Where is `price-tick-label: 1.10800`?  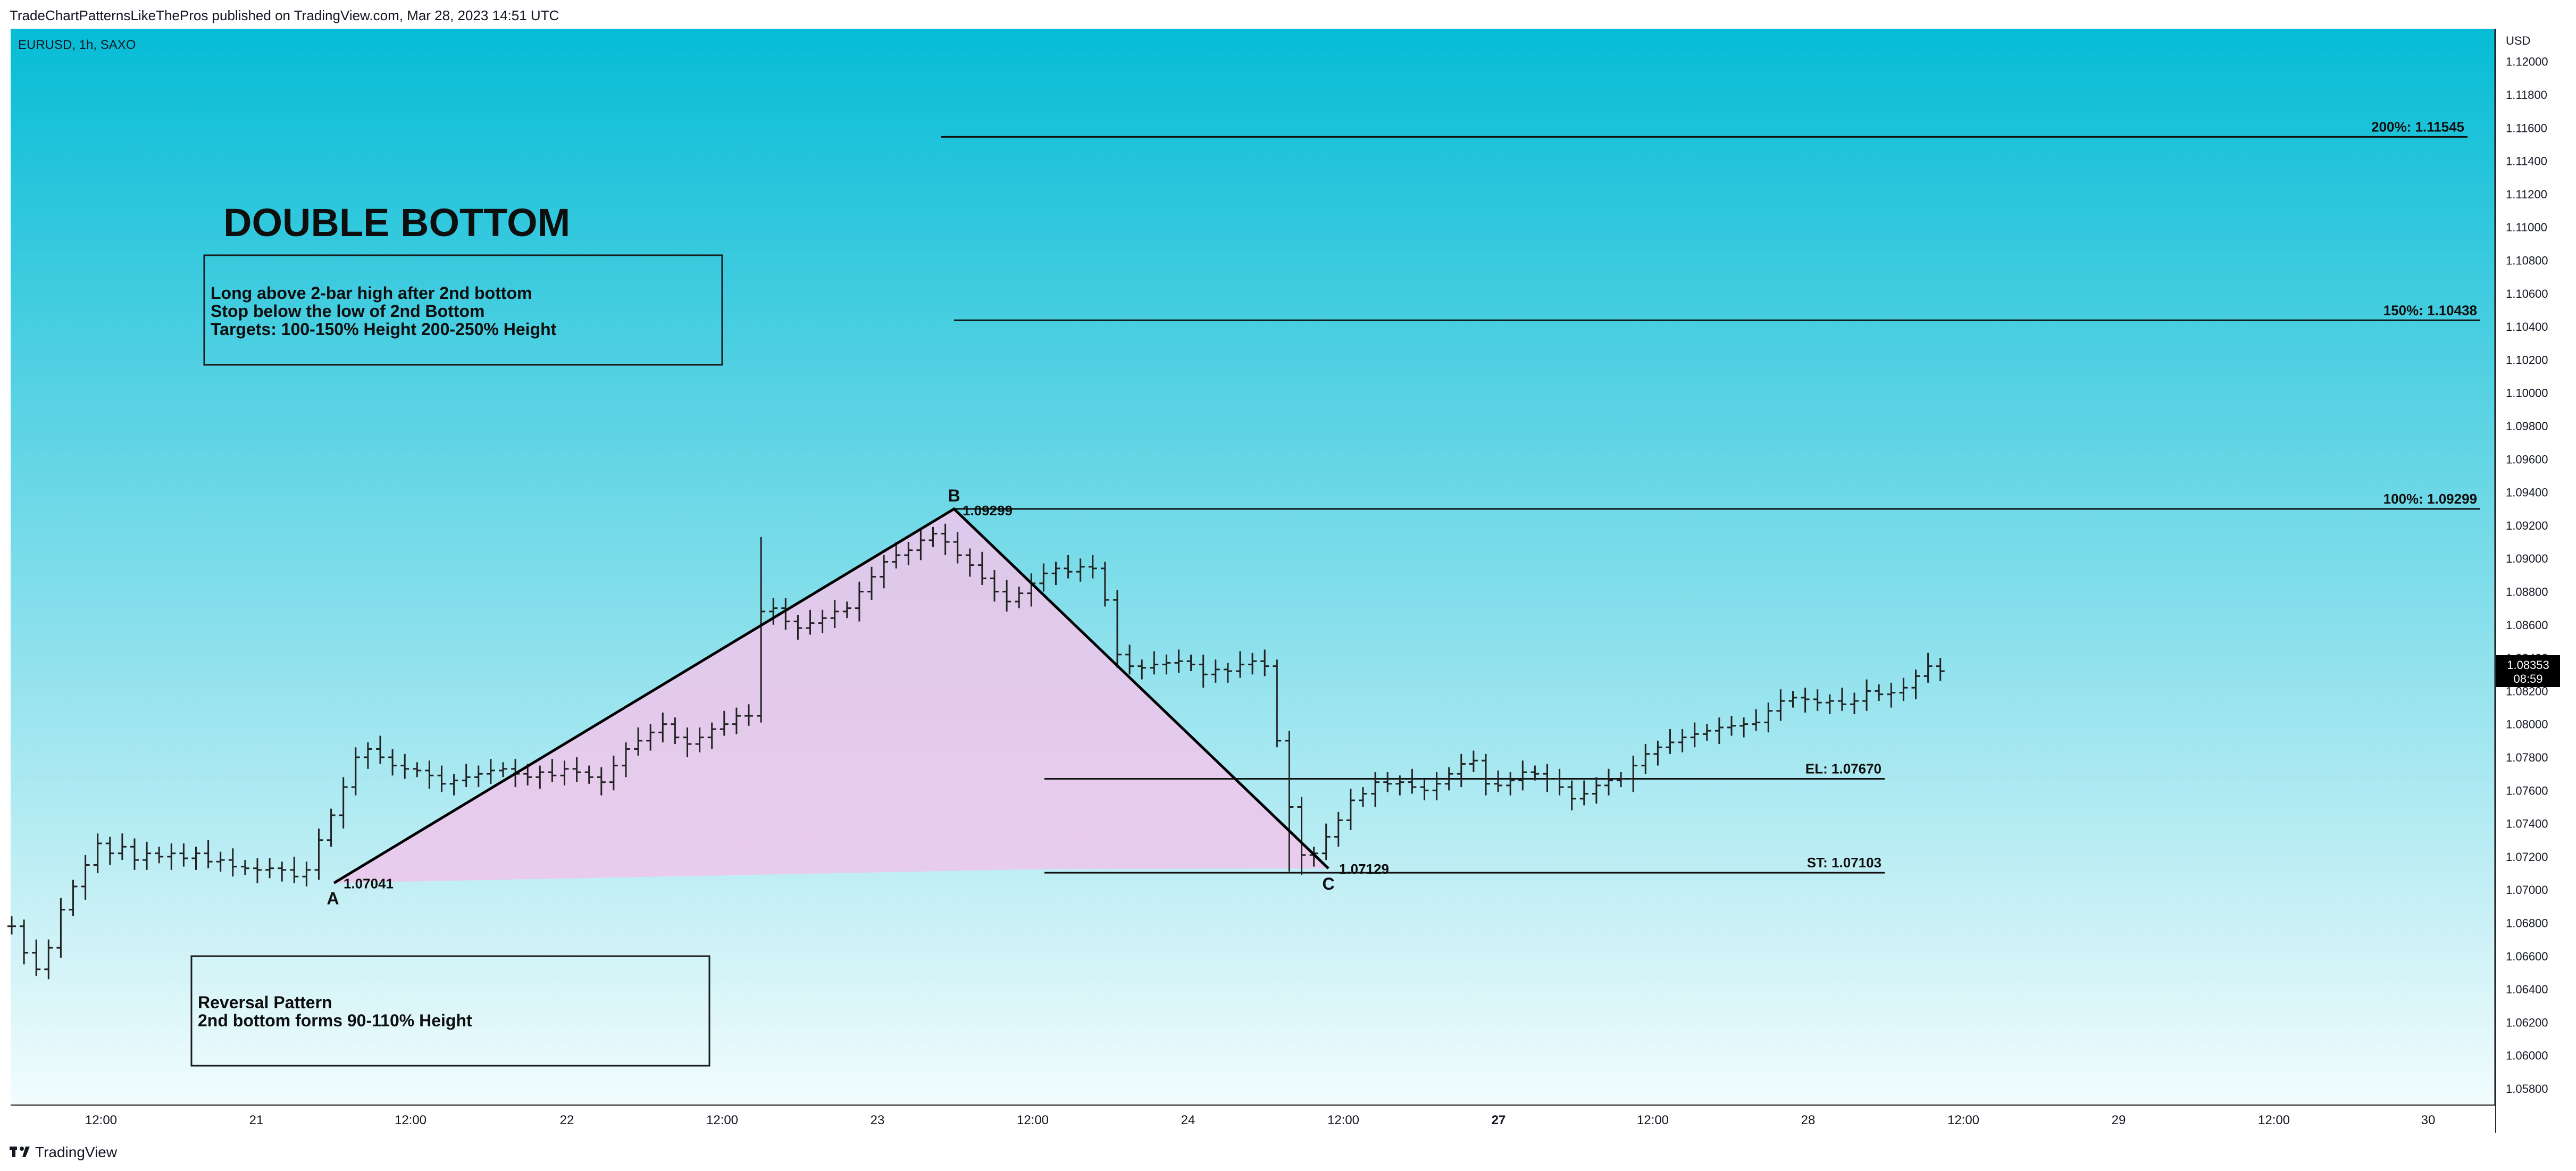
price-tick-label: 1.10800 is located at coordinates (2527, 260).